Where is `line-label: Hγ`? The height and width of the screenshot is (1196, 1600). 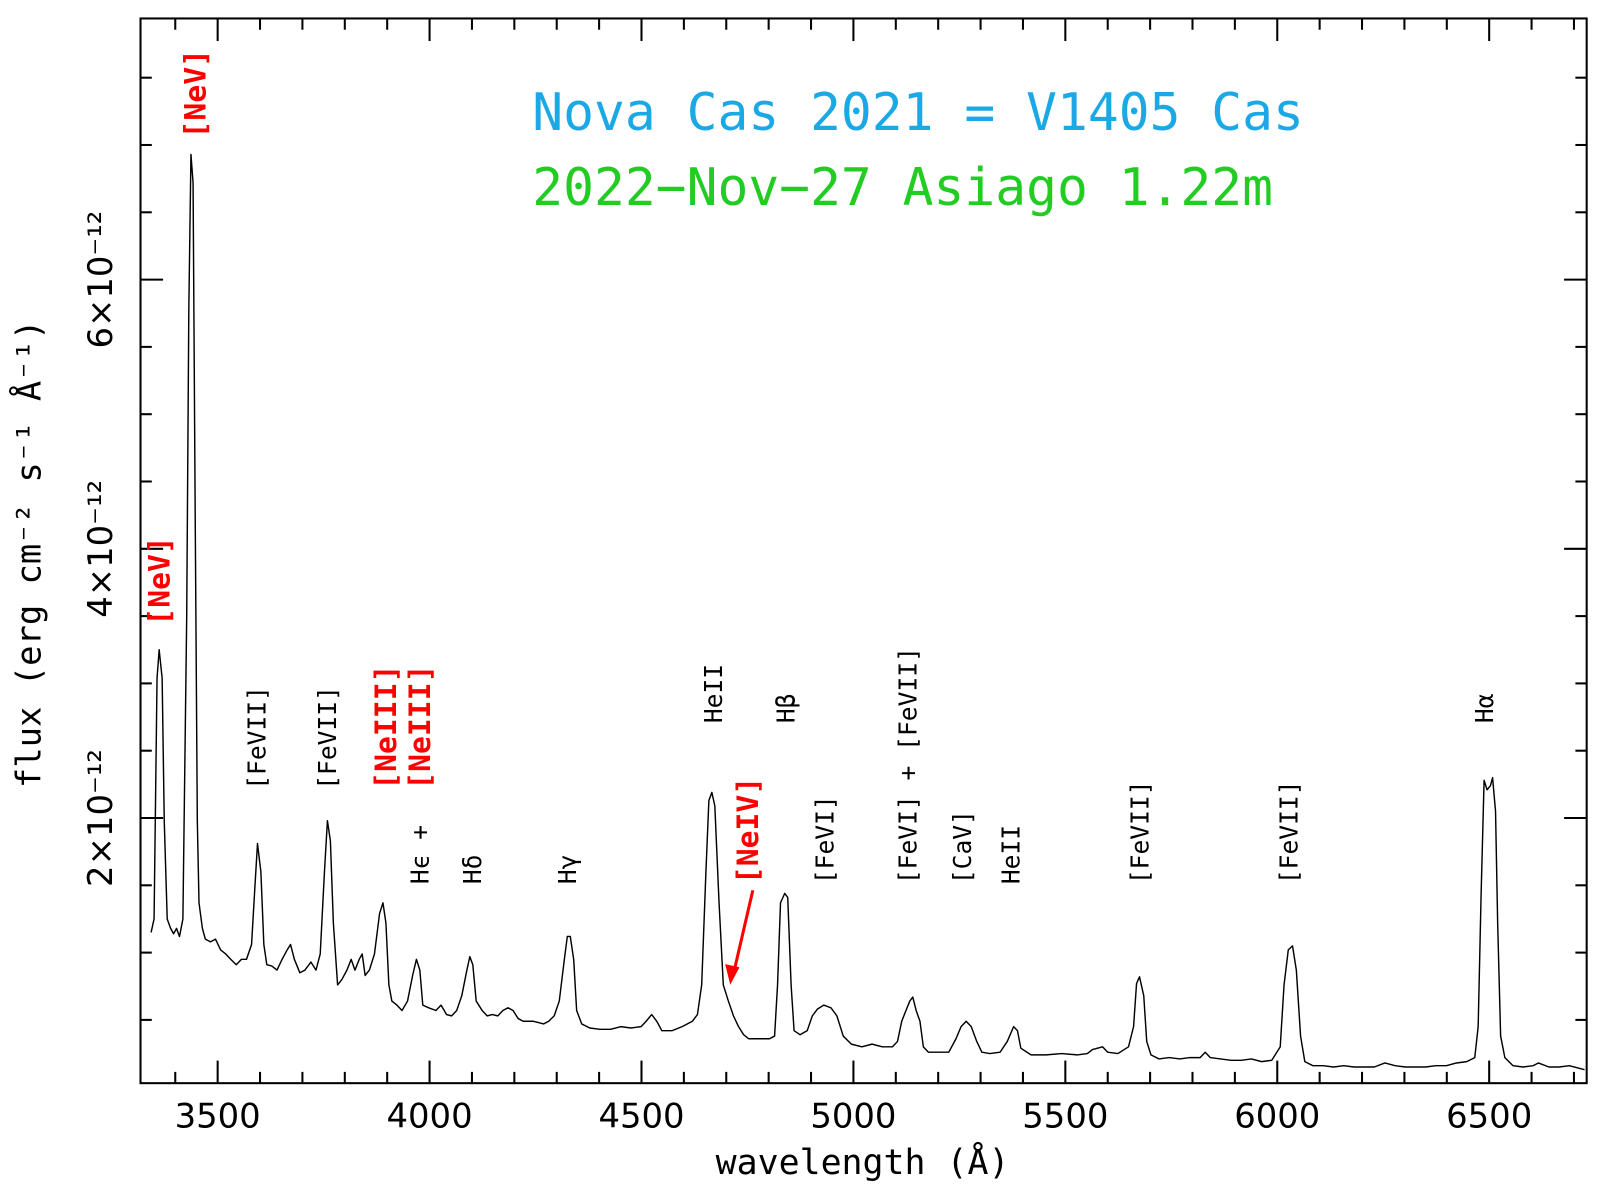 line-label: Hγ is located at coordinates (567, 870).